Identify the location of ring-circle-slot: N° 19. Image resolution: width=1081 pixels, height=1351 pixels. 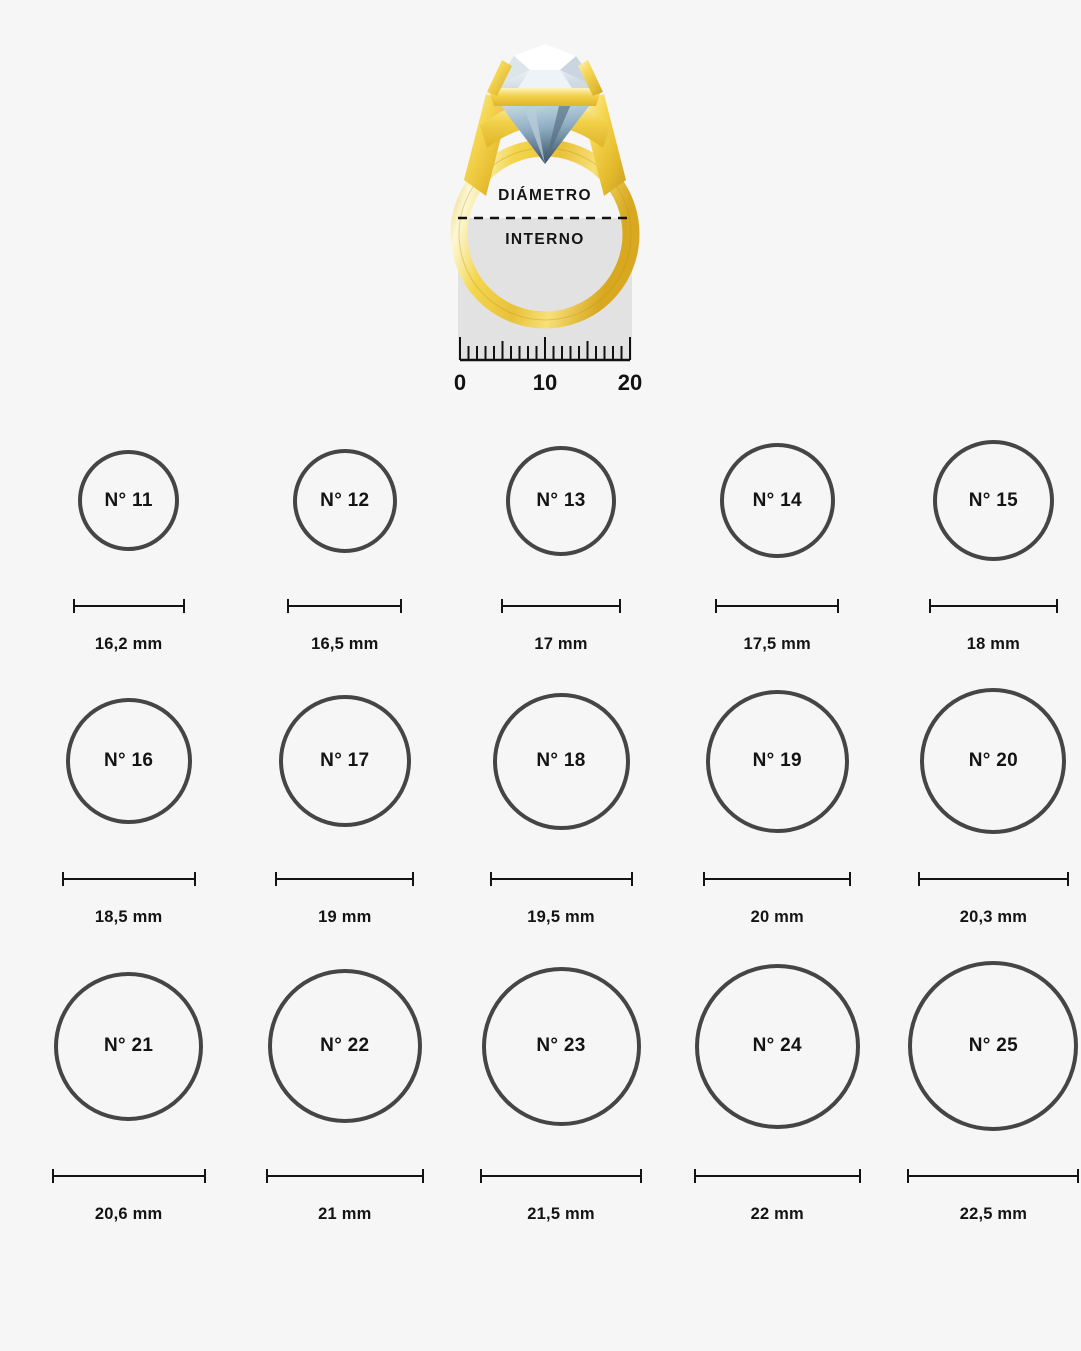
(777, 761).